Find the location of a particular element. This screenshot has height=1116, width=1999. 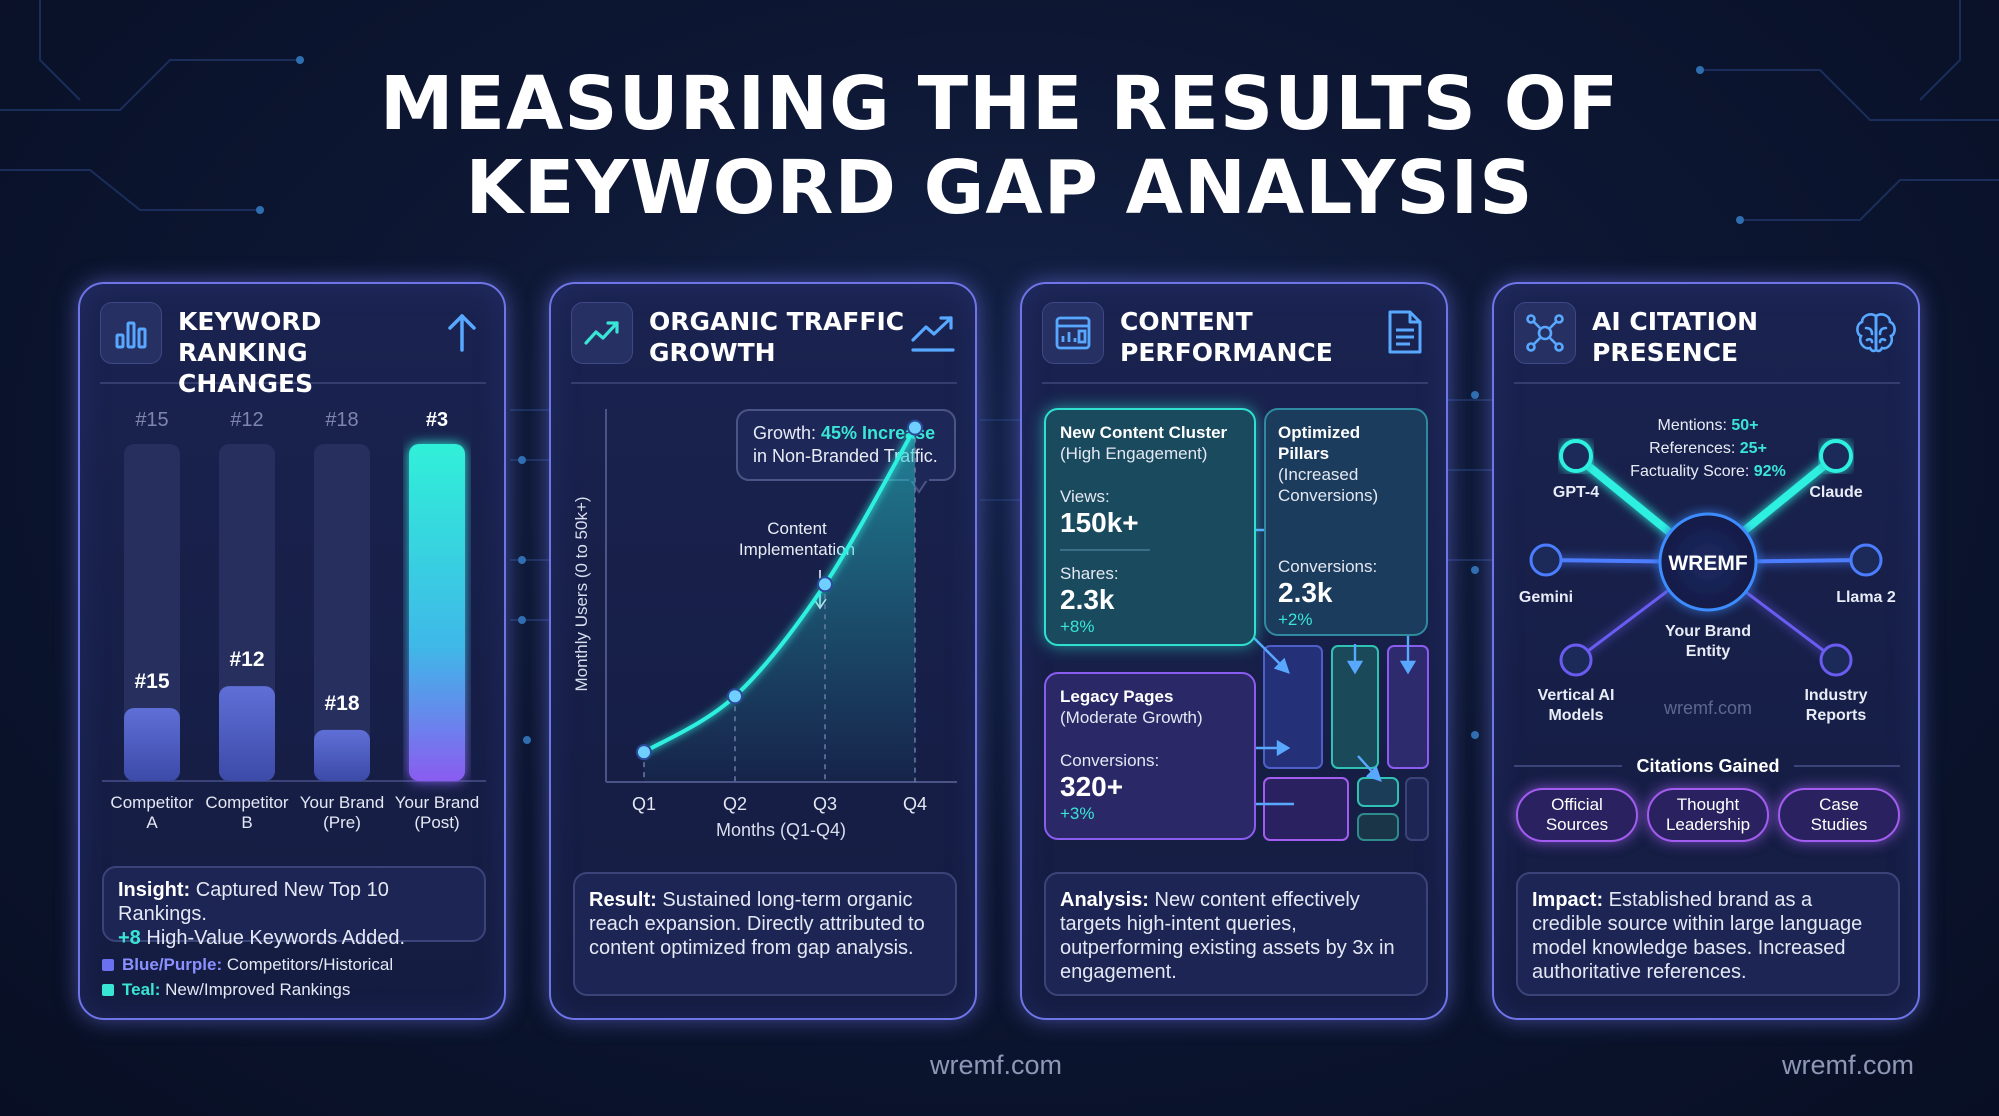

x-tick-label: Q1 is located at coordinates (644, 804).